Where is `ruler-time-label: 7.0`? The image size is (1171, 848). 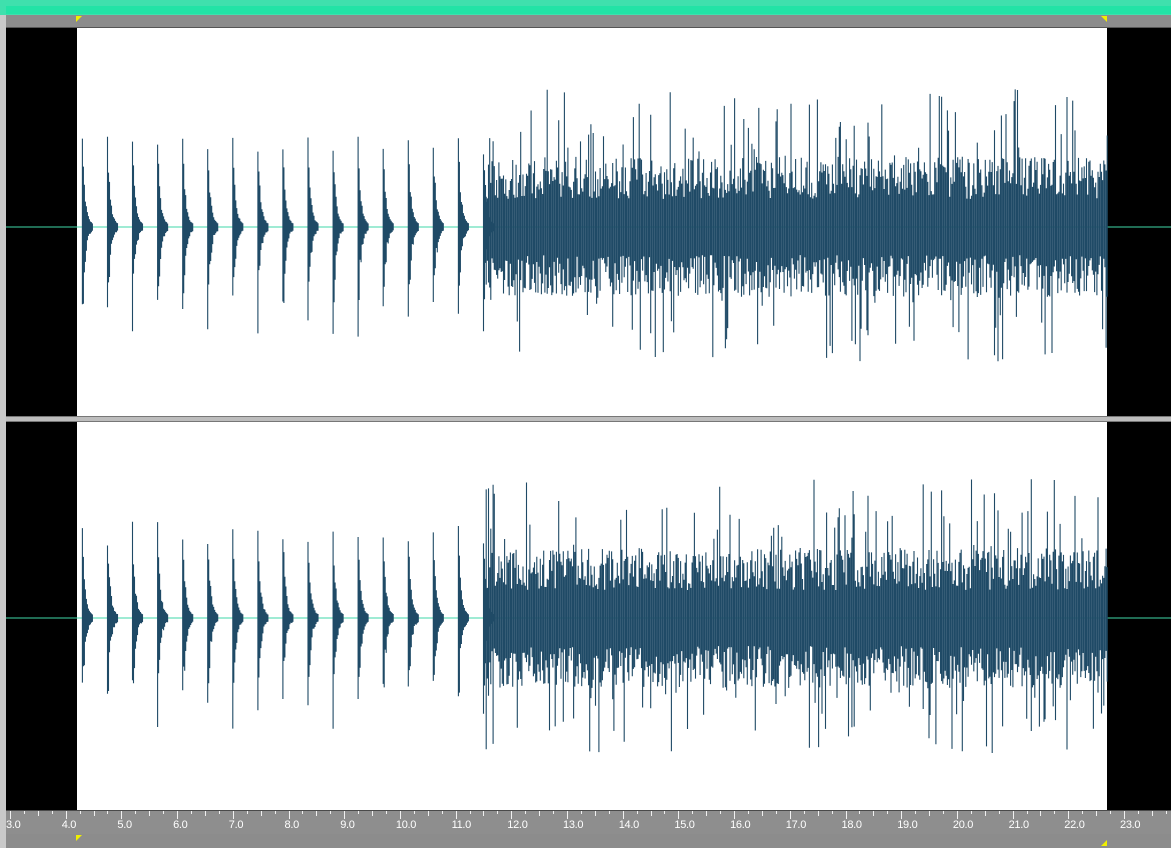 ruler-time-label: 7.0 is located at coordinates (236, 825).